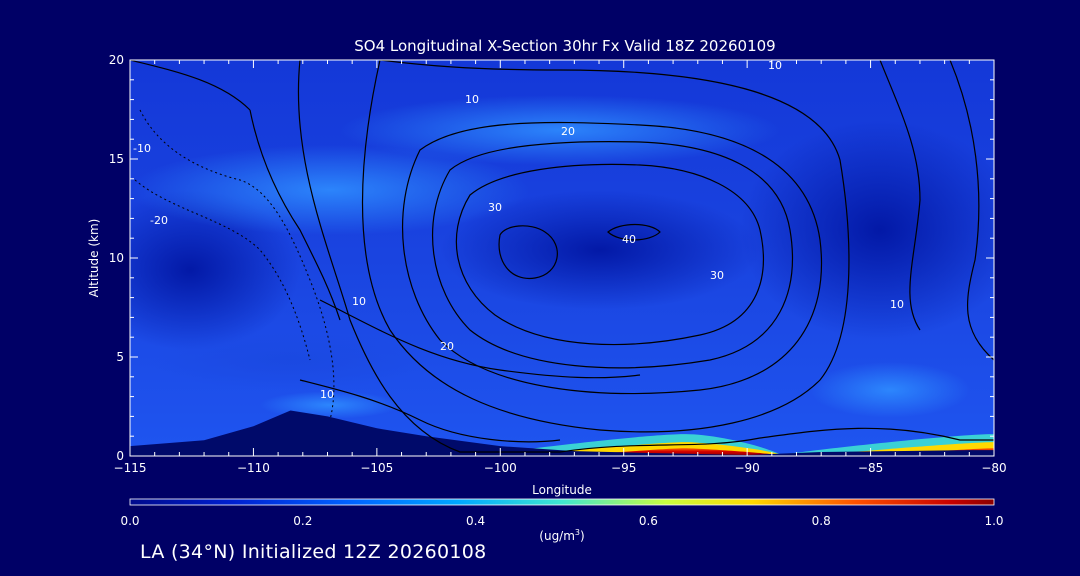 The width and height of the screenshot is (1080, 576). What do you see at coordinates (120, 357) in the screenshot?
I see `y-tick-label: 5` at bounding box center [120, 357].